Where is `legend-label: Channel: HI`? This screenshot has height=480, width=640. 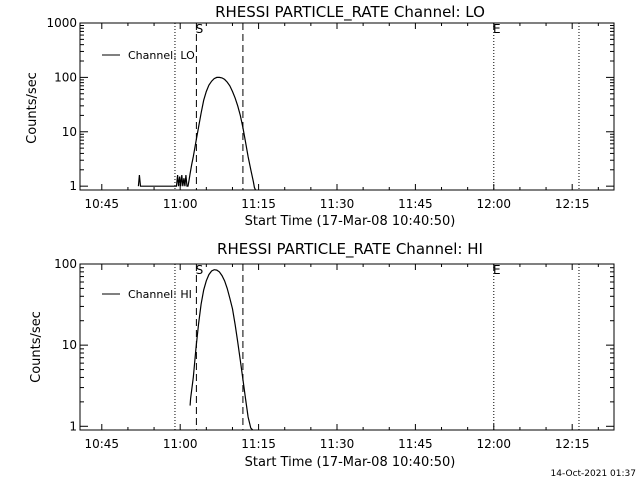
legend-label: Channel: HI is located at coordinates (160, 294).